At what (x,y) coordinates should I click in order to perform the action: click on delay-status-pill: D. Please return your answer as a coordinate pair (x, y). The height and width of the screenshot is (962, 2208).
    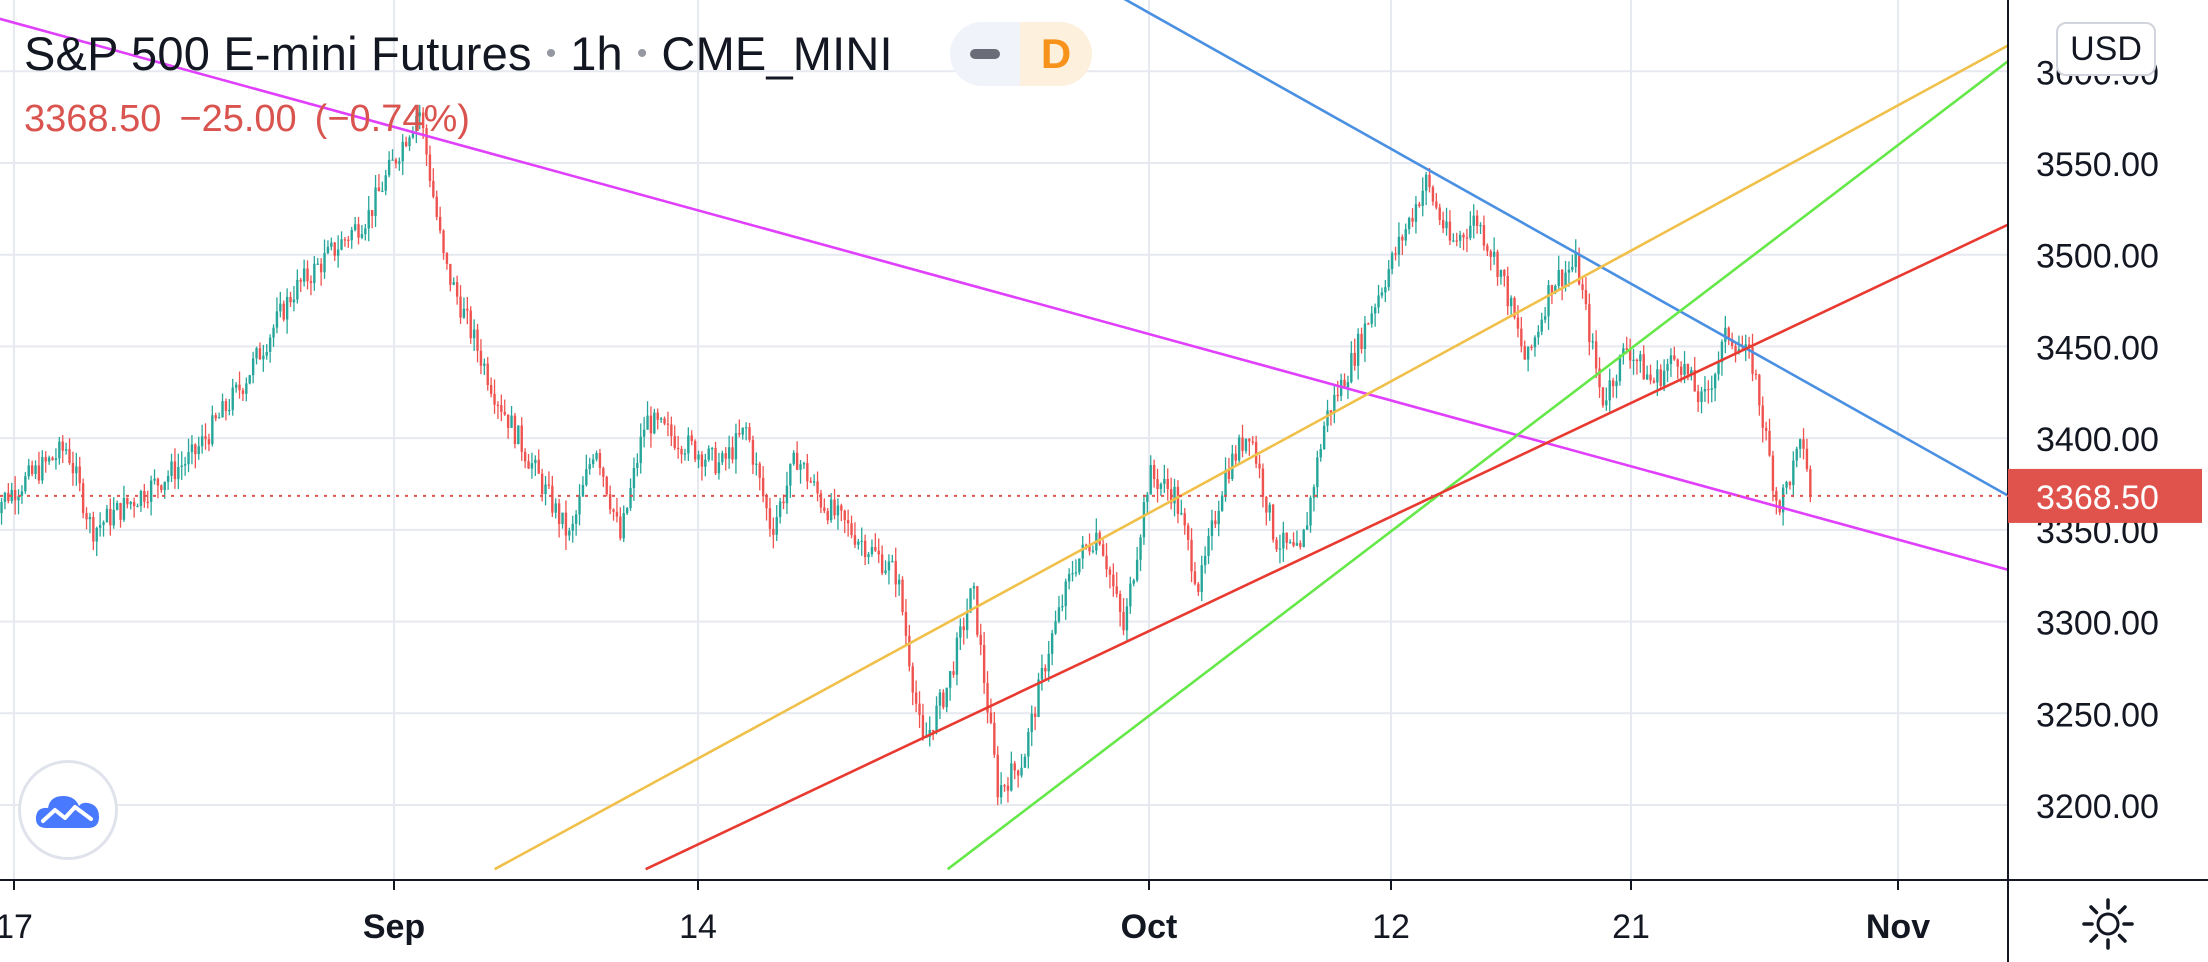
    Looking at the image, I should click on (1021, 54).